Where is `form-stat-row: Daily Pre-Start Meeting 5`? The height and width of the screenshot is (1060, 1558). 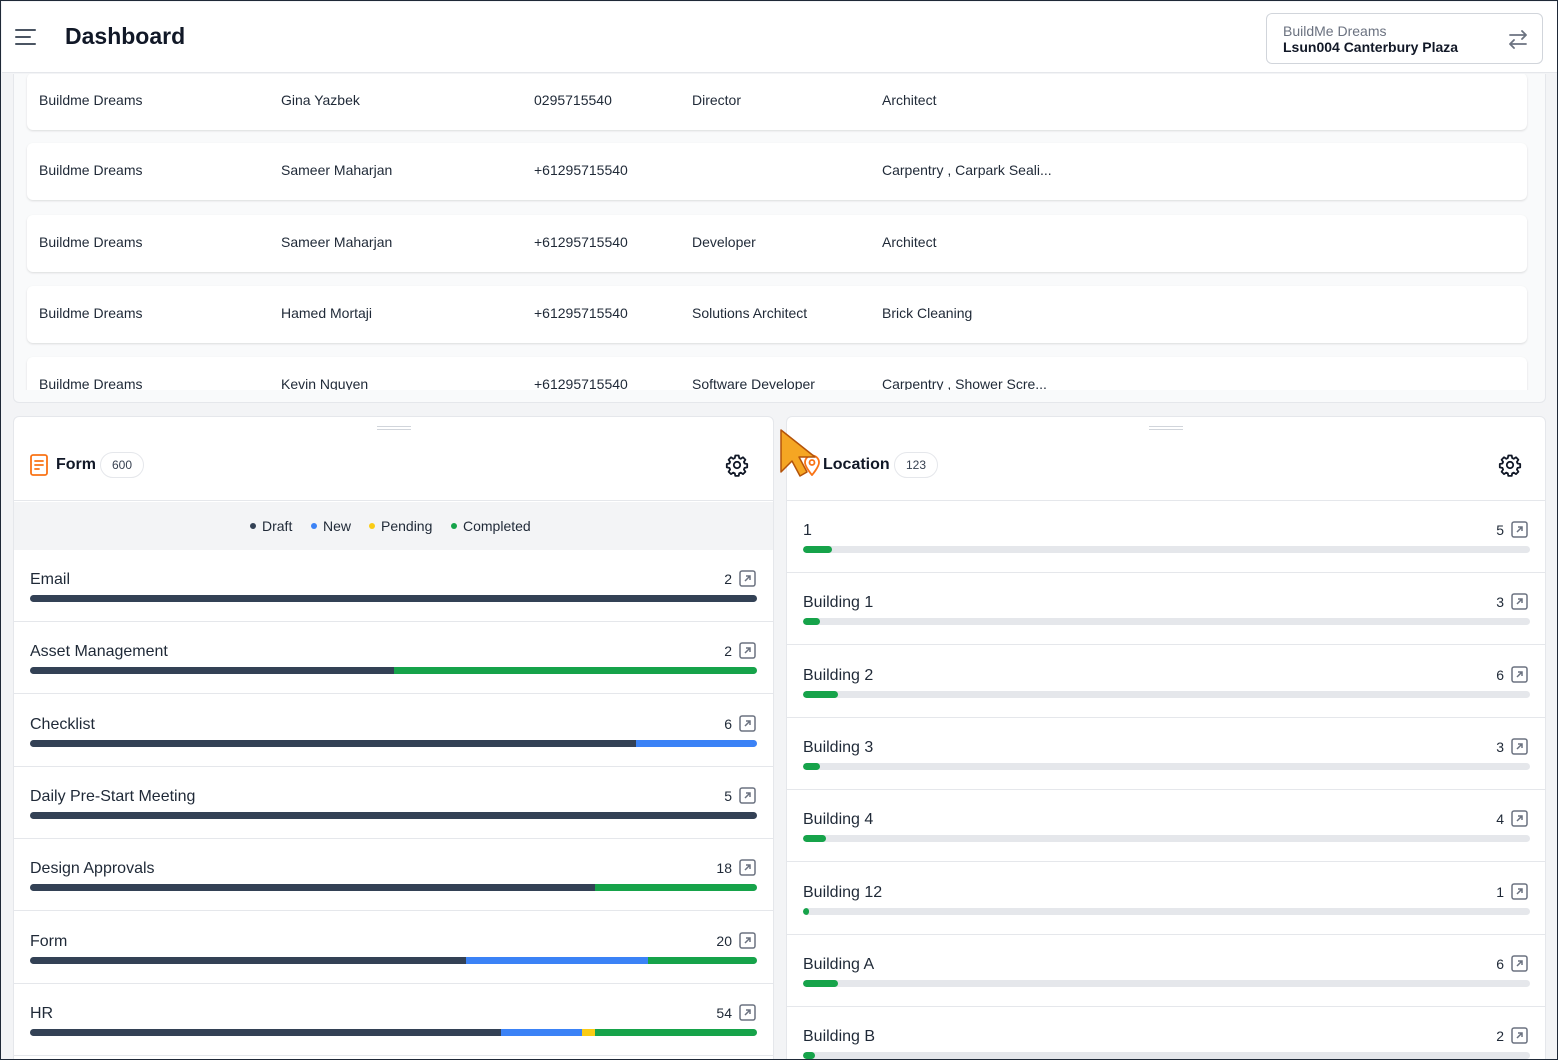 form-stat-row: Daily Pre-Start Meeting 5 is located at coordinates (393, 803).